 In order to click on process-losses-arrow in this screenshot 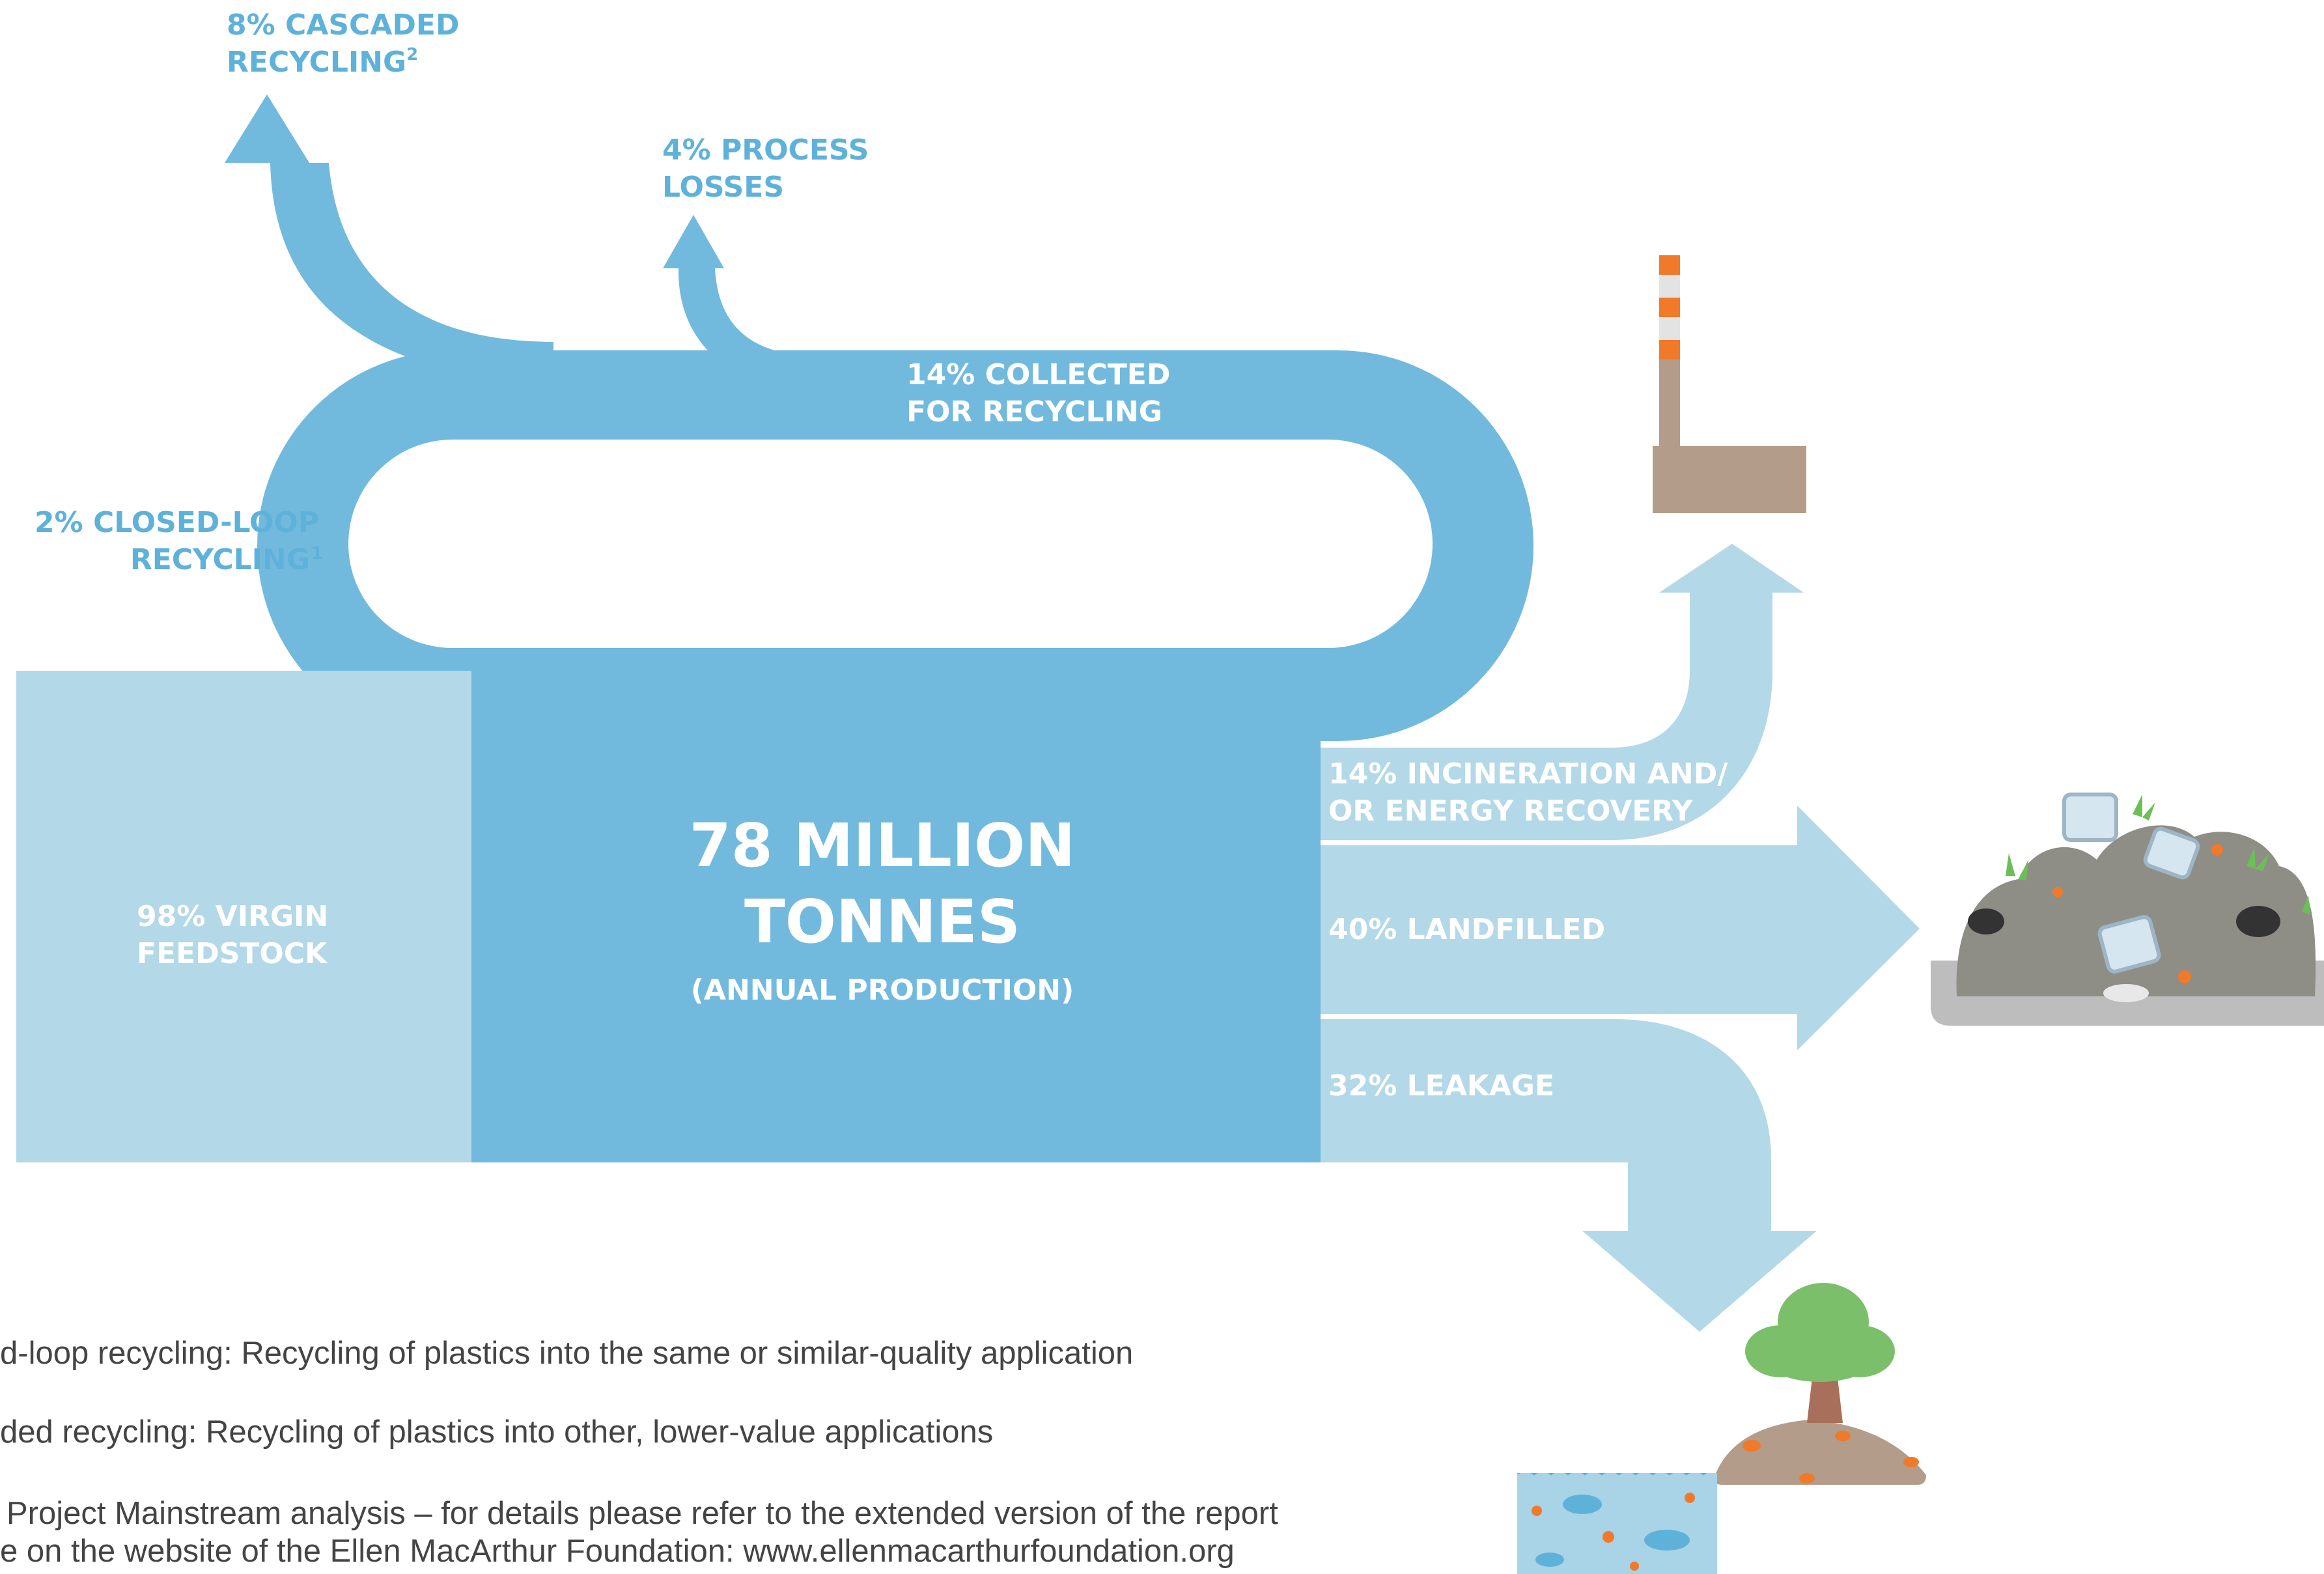, I will do `click(726, 301)`.